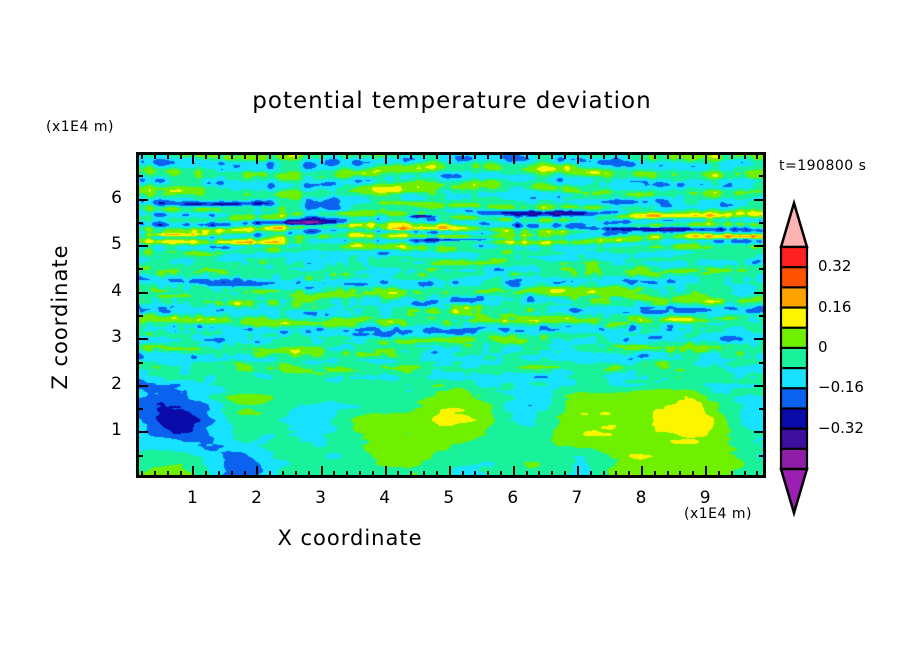 The width and height of the screenshot is (904, 654). I want to click on x-axis-title: X coordinate, so click(350, 538).